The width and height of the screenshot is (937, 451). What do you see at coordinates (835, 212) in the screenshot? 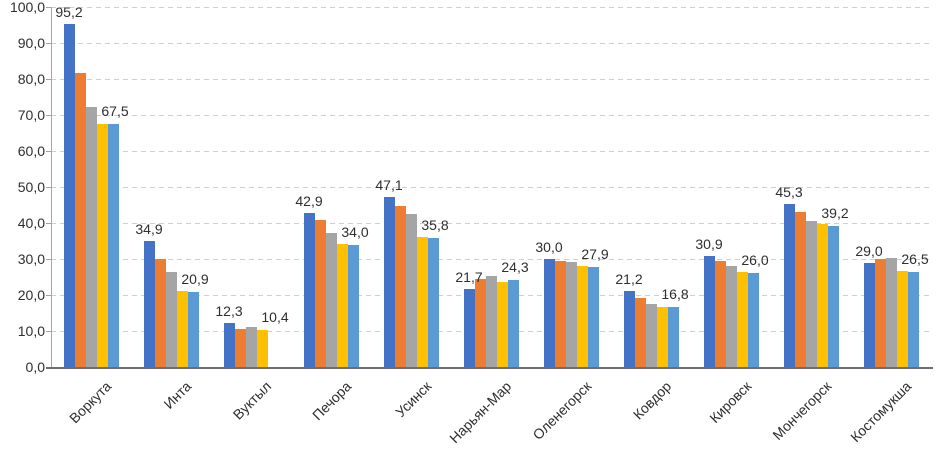
I see `data-label-last: 39,2` at bounding box center [835, 212].